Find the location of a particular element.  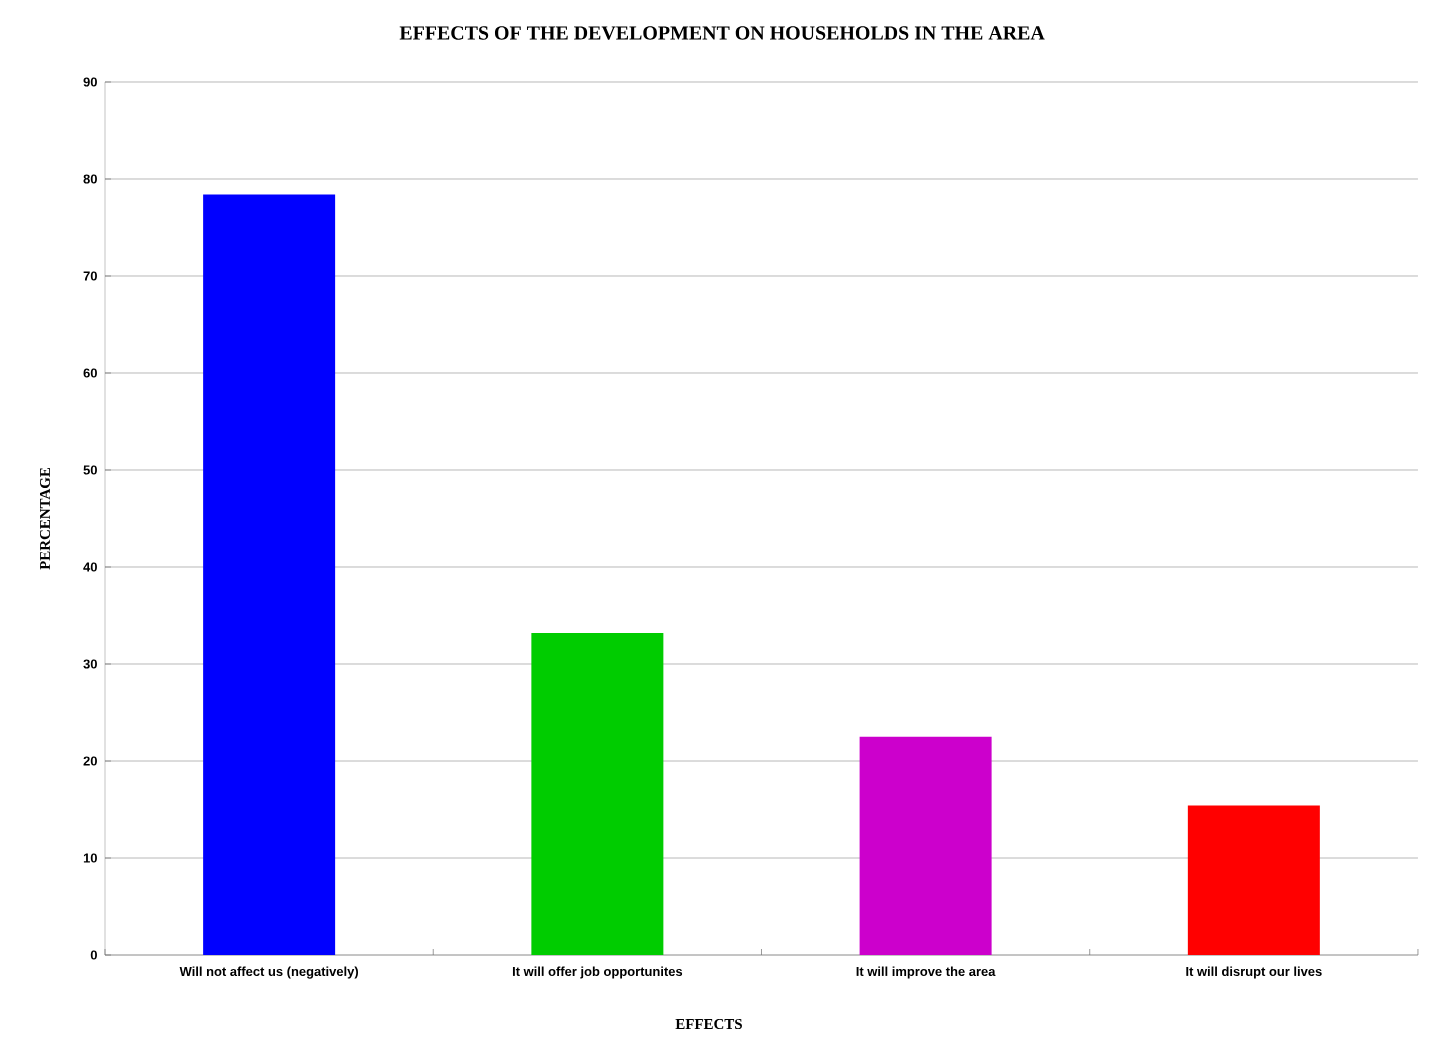

y-tick-label: 90 is located at coordinates (90, 82).